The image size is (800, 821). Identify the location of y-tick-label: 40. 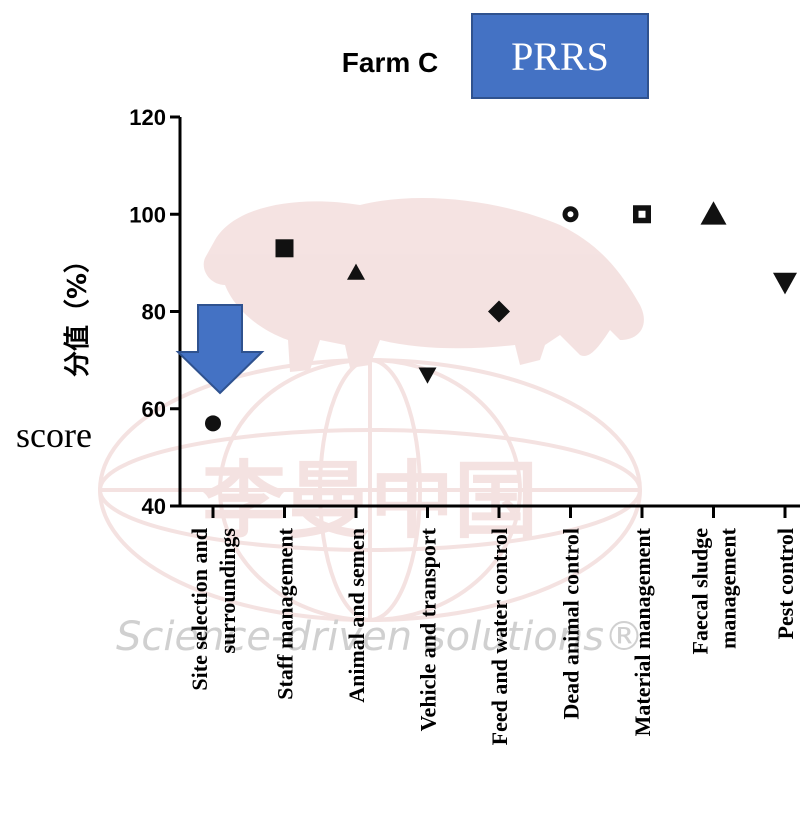
(154, 506).